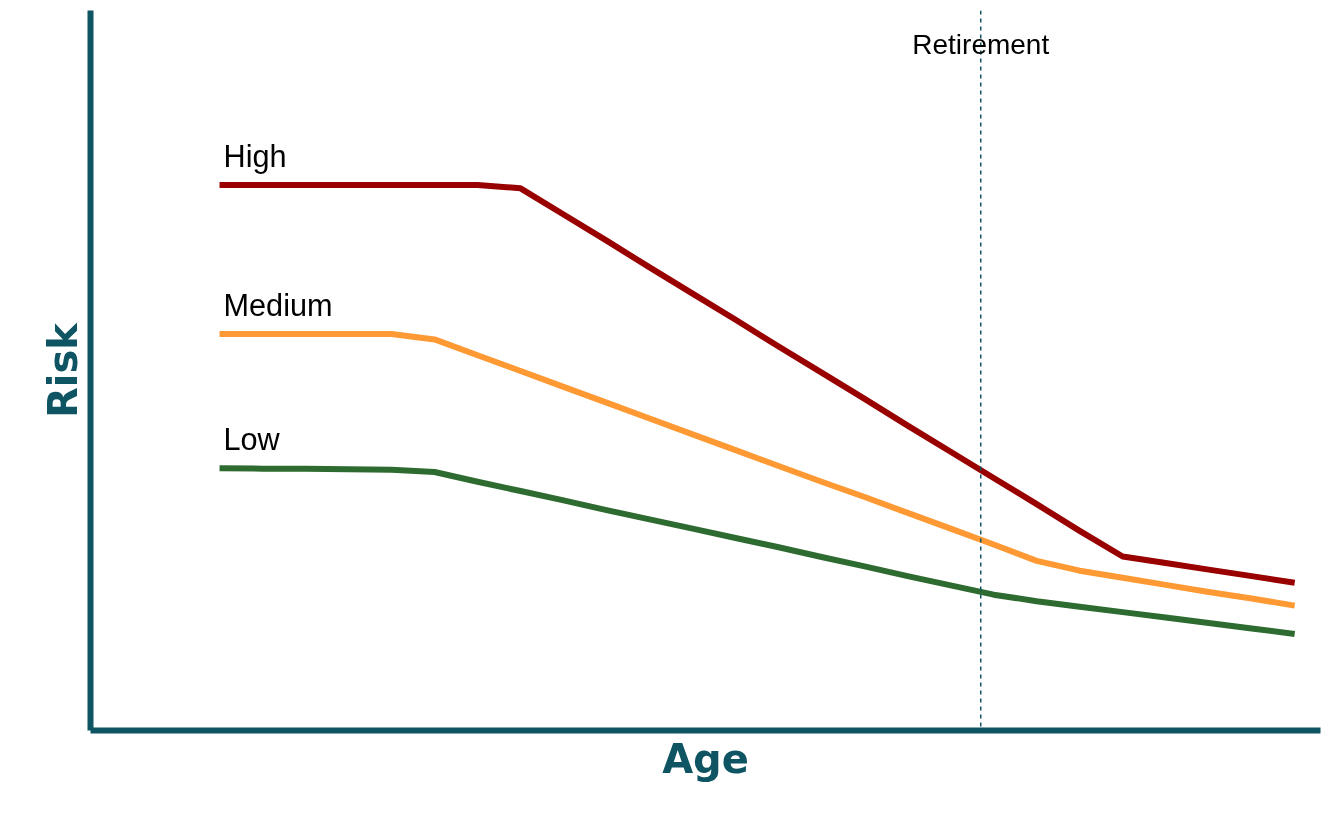 Image resolution: width=1336 pixels, height=816 pixels. Describe the element at coordinates (62, 369) in the screenshot. I see `y-axis-title: Risk` at that location.